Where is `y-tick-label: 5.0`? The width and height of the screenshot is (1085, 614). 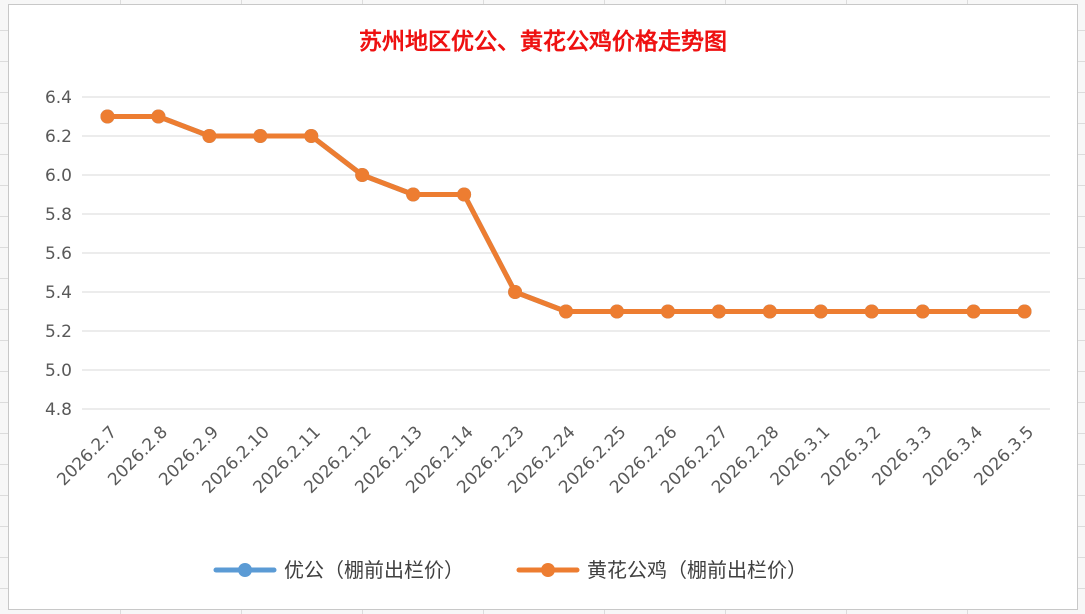 y-tick-label: 5.0 is located at coordinates (58, 371).